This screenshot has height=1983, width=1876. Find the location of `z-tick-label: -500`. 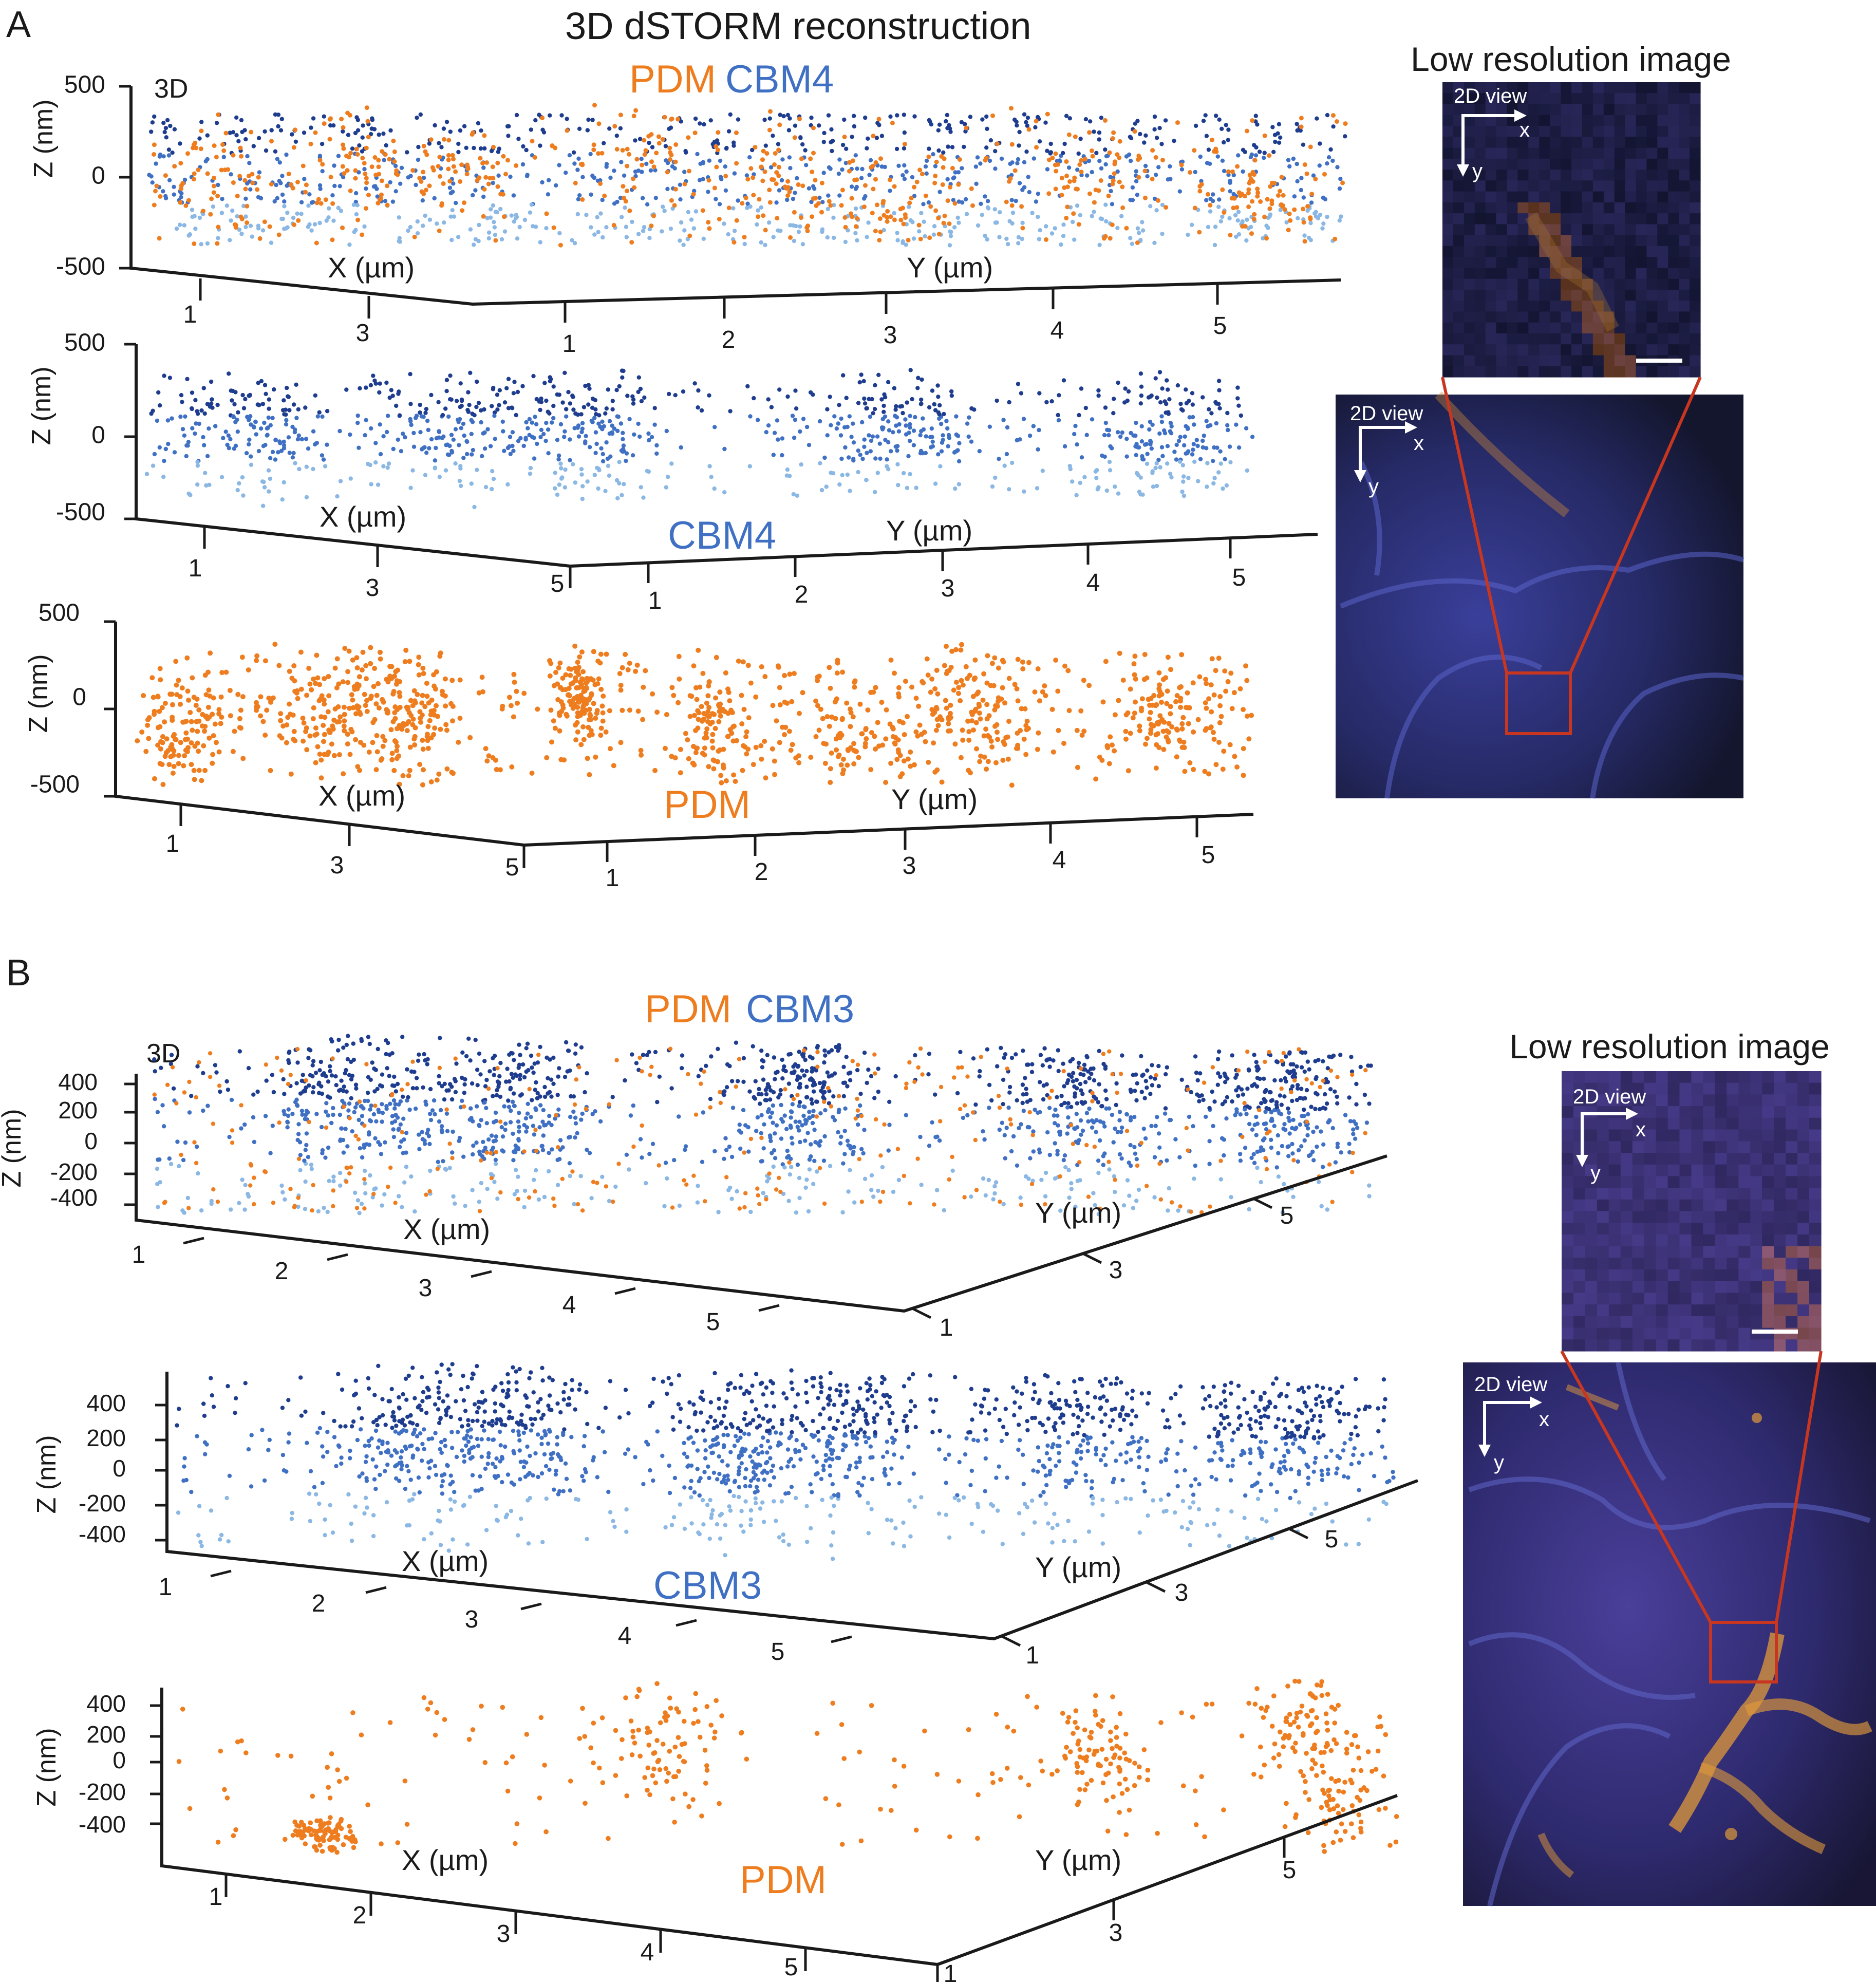

z-tick-label: -500 is located at coordinates (80, 512).